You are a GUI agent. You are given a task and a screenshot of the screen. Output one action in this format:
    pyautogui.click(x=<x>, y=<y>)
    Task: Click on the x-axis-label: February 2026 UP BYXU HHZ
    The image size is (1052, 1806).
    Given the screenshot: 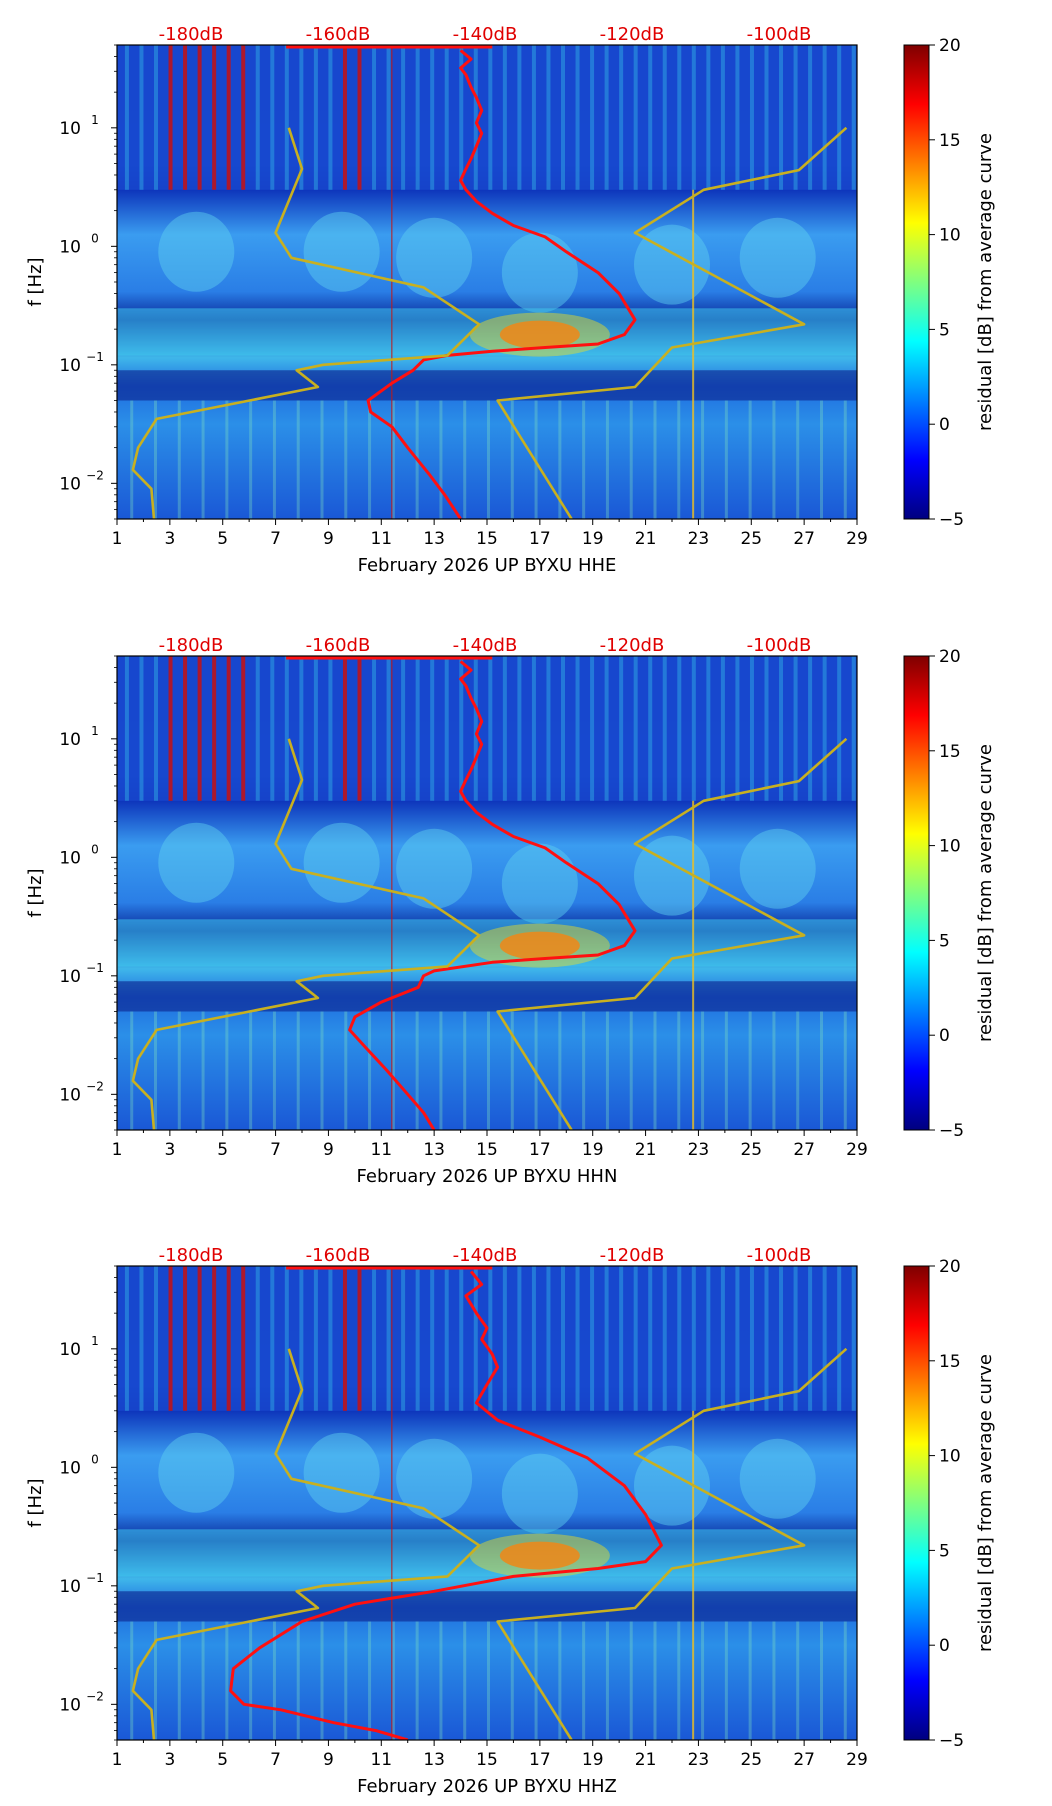 What is the action you would take?
    pyautogui.click(x=487, y=1786)
    